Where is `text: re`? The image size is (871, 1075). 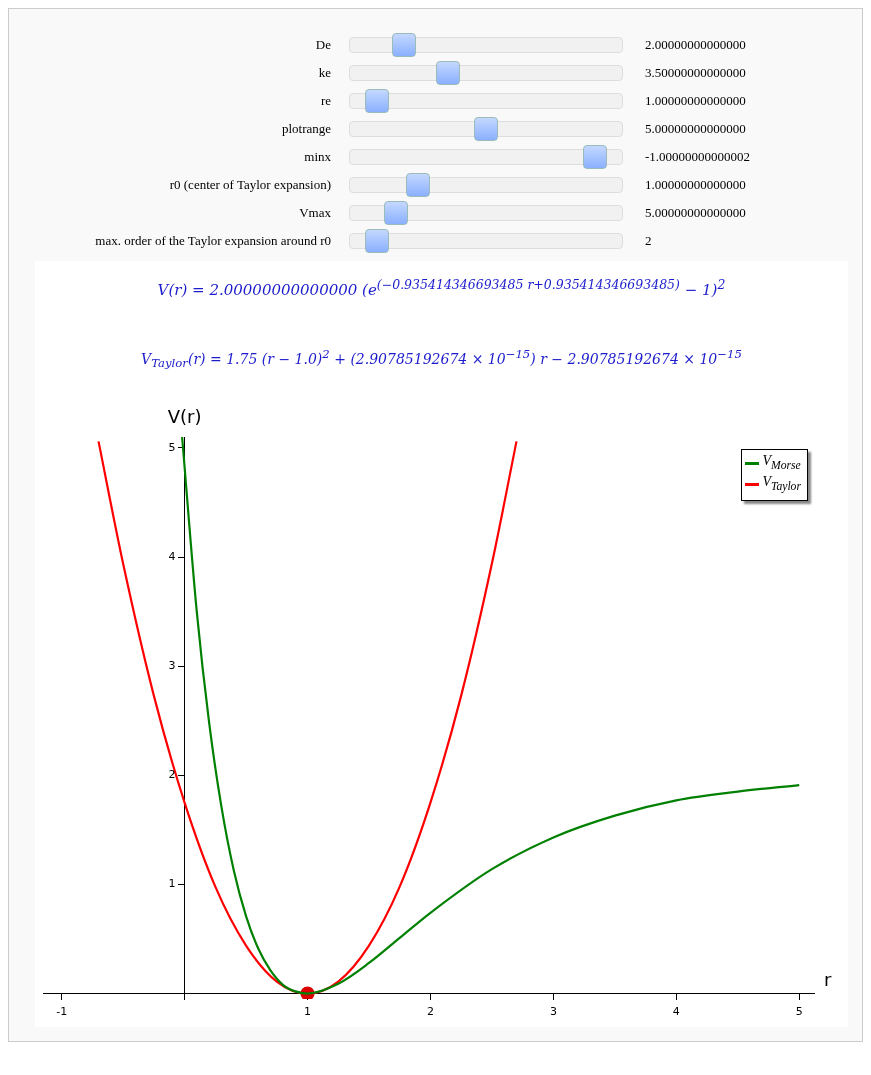
text: re is located at coordinates (325, 101).